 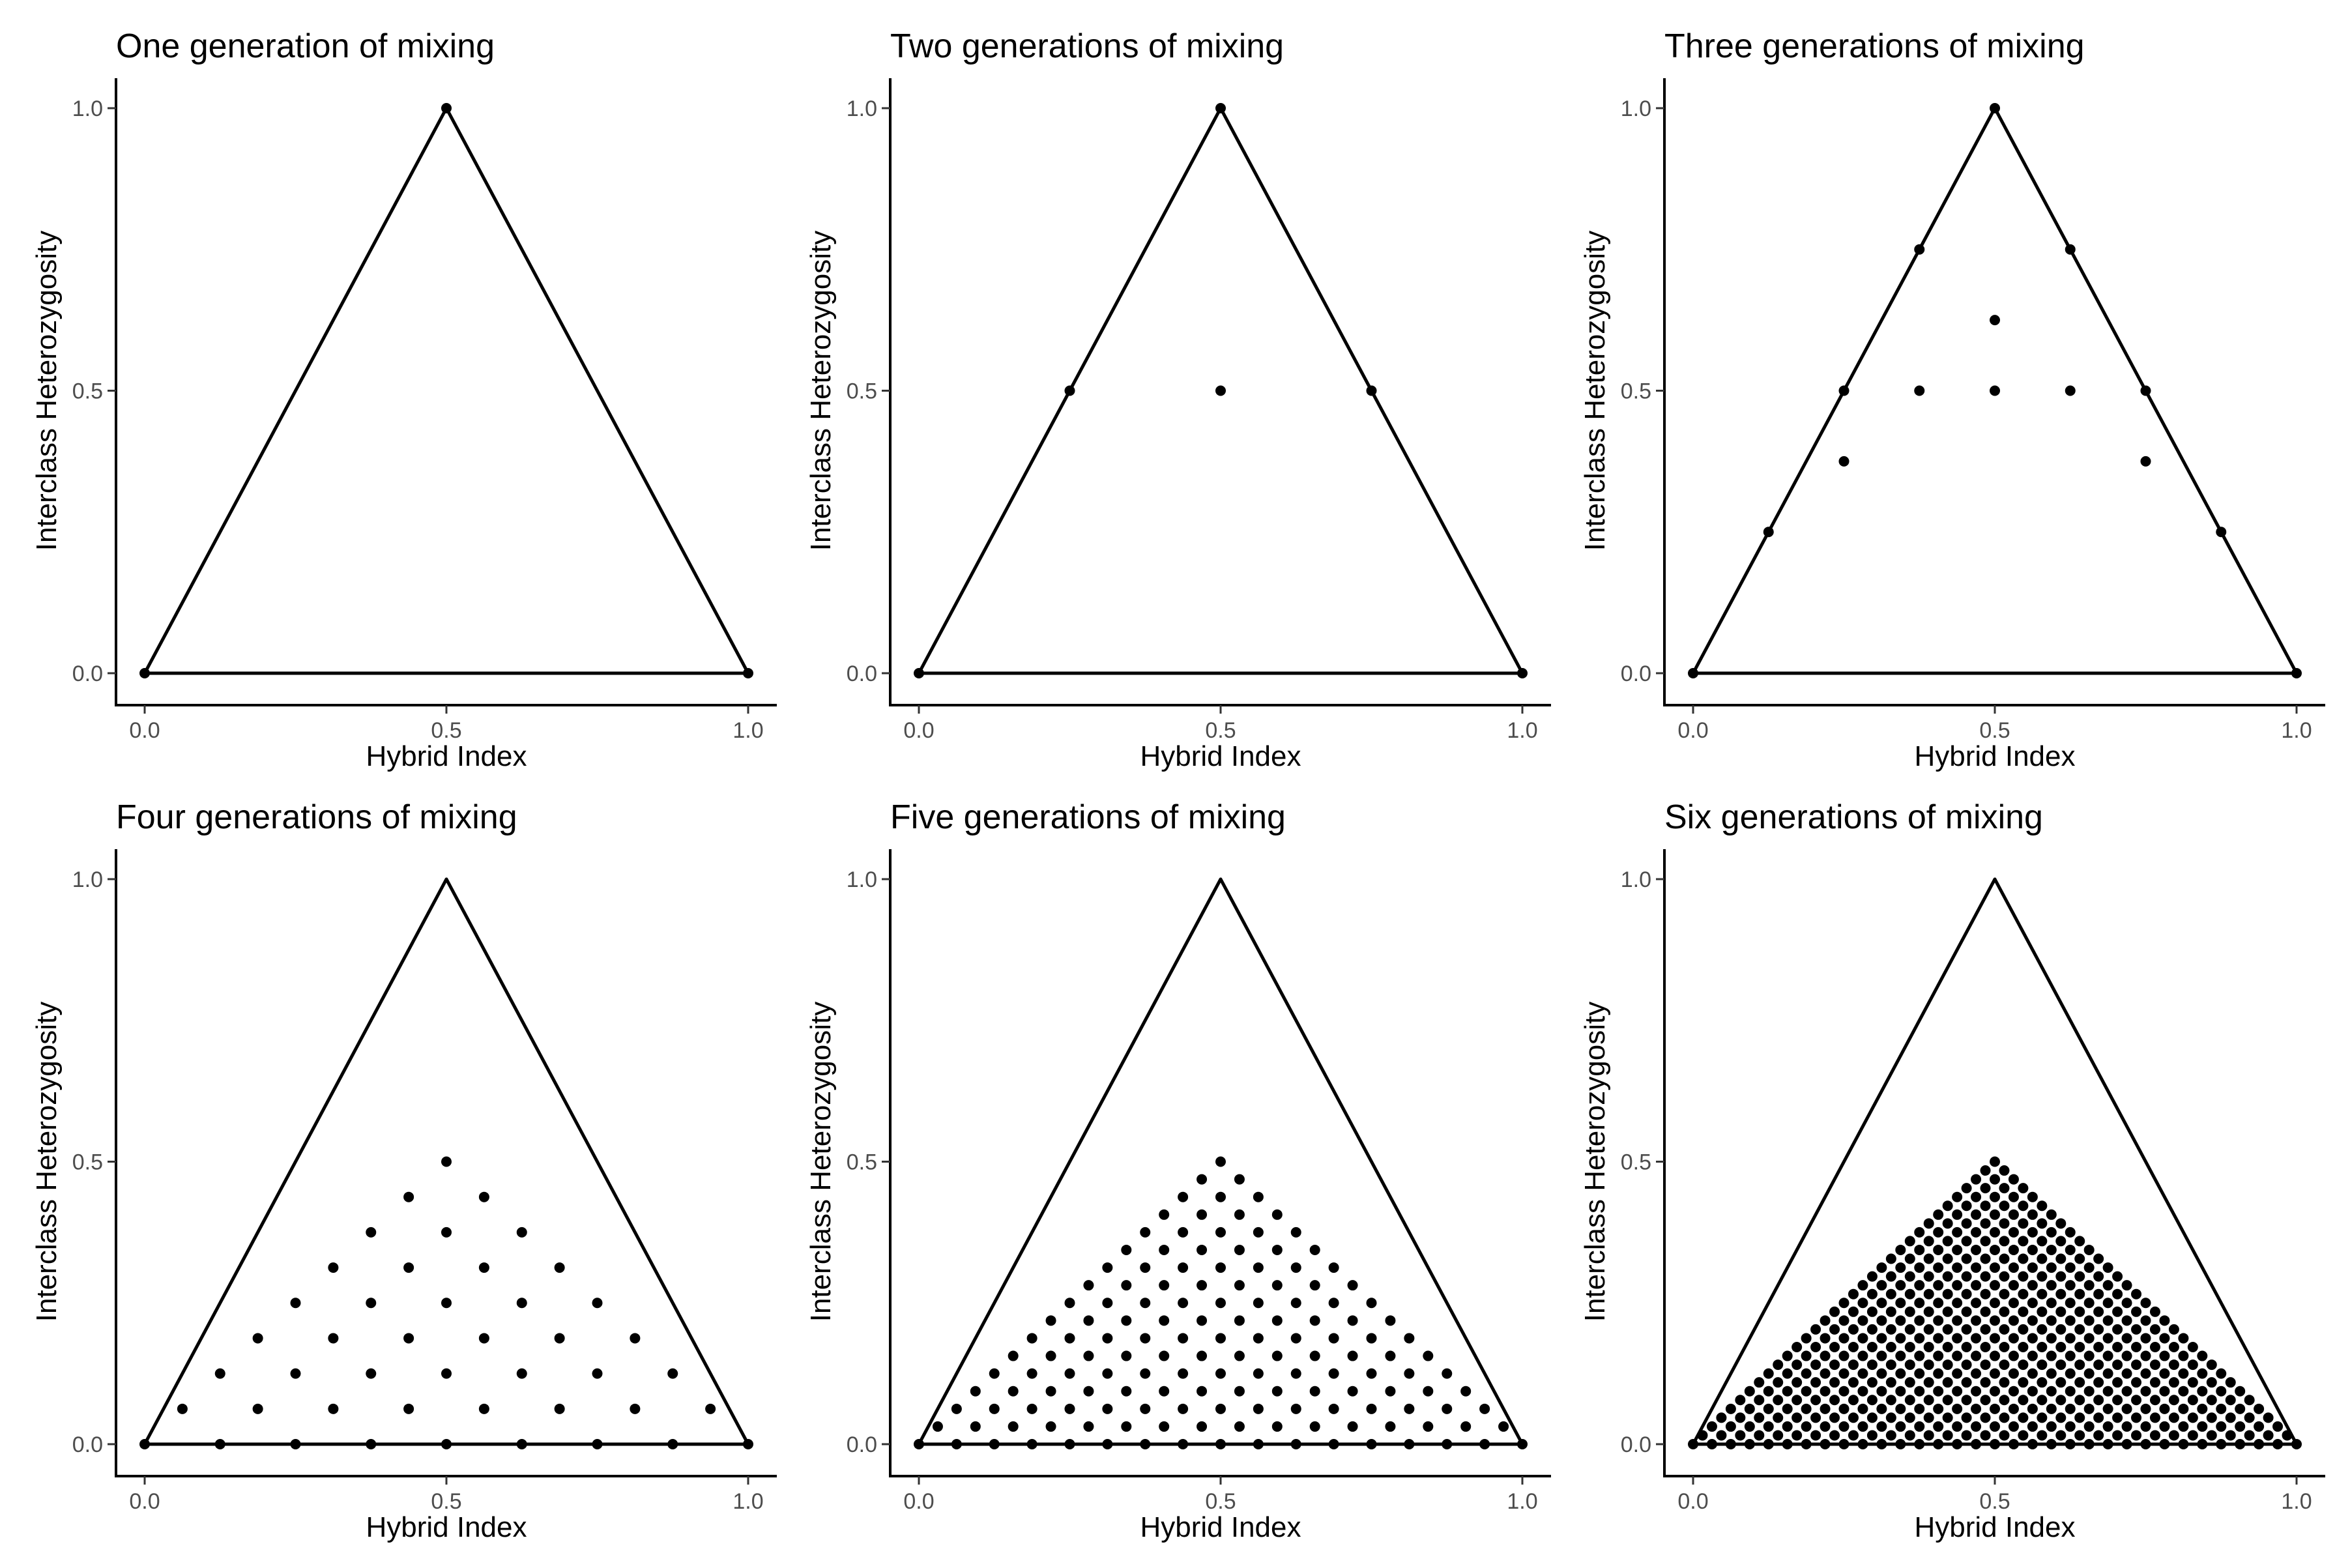 What do you see at coordinates (862, 108) in the screenshot?
I see `y-tick-label: 1.0` at bounding box center [862, 108].